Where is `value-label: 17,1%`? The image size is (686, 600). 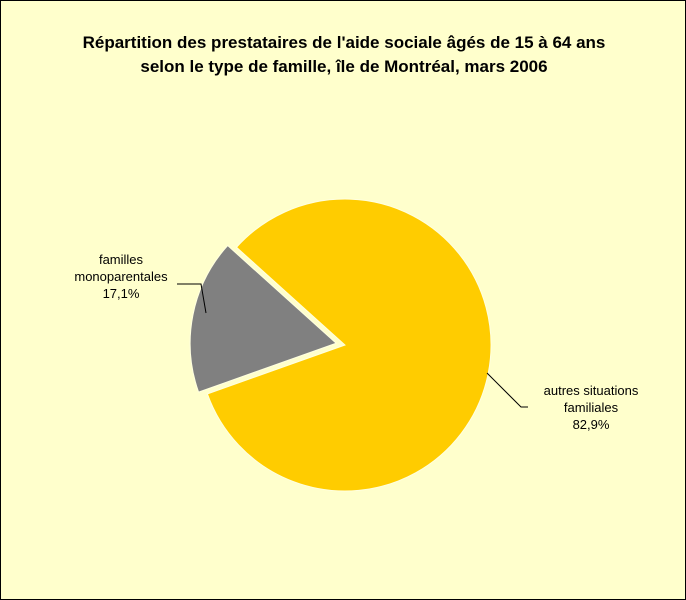 value-label: 17,1% is located at coordinates (121, 293).